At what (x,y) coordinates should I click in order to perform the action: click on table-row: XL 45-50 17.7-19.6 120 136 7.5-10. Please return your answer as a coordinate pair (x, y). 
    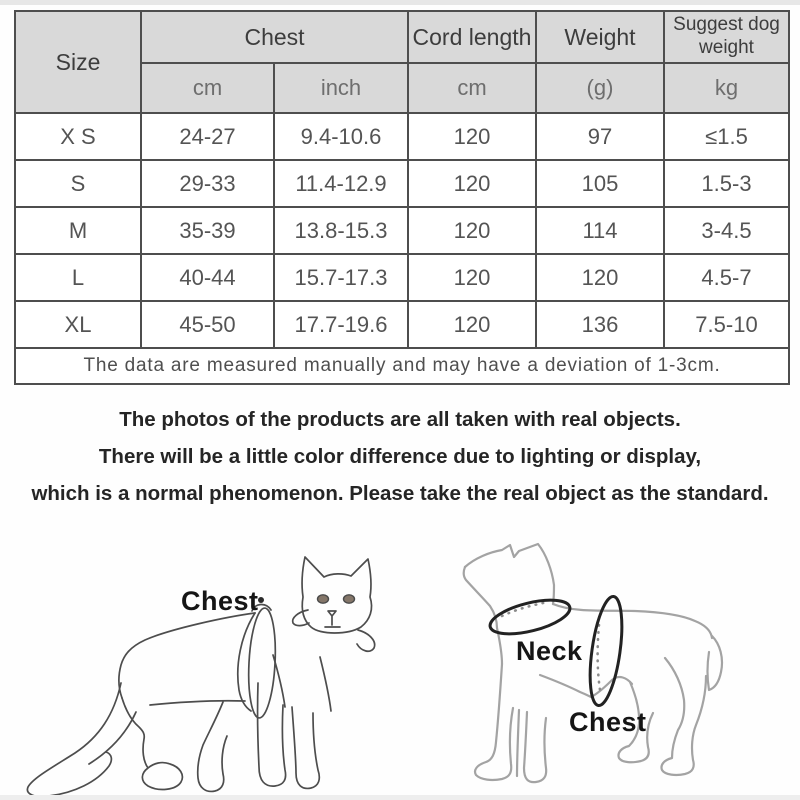
    Looking at the image, I should click on (402, 324).